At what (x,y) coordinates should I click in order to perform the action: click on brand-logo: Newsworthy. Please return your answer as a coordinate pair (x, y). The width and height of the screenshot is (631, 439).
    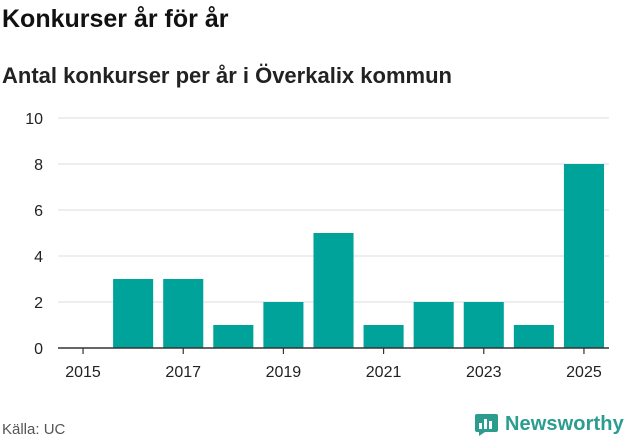
    Looking at the image, I should click on (549, 424).